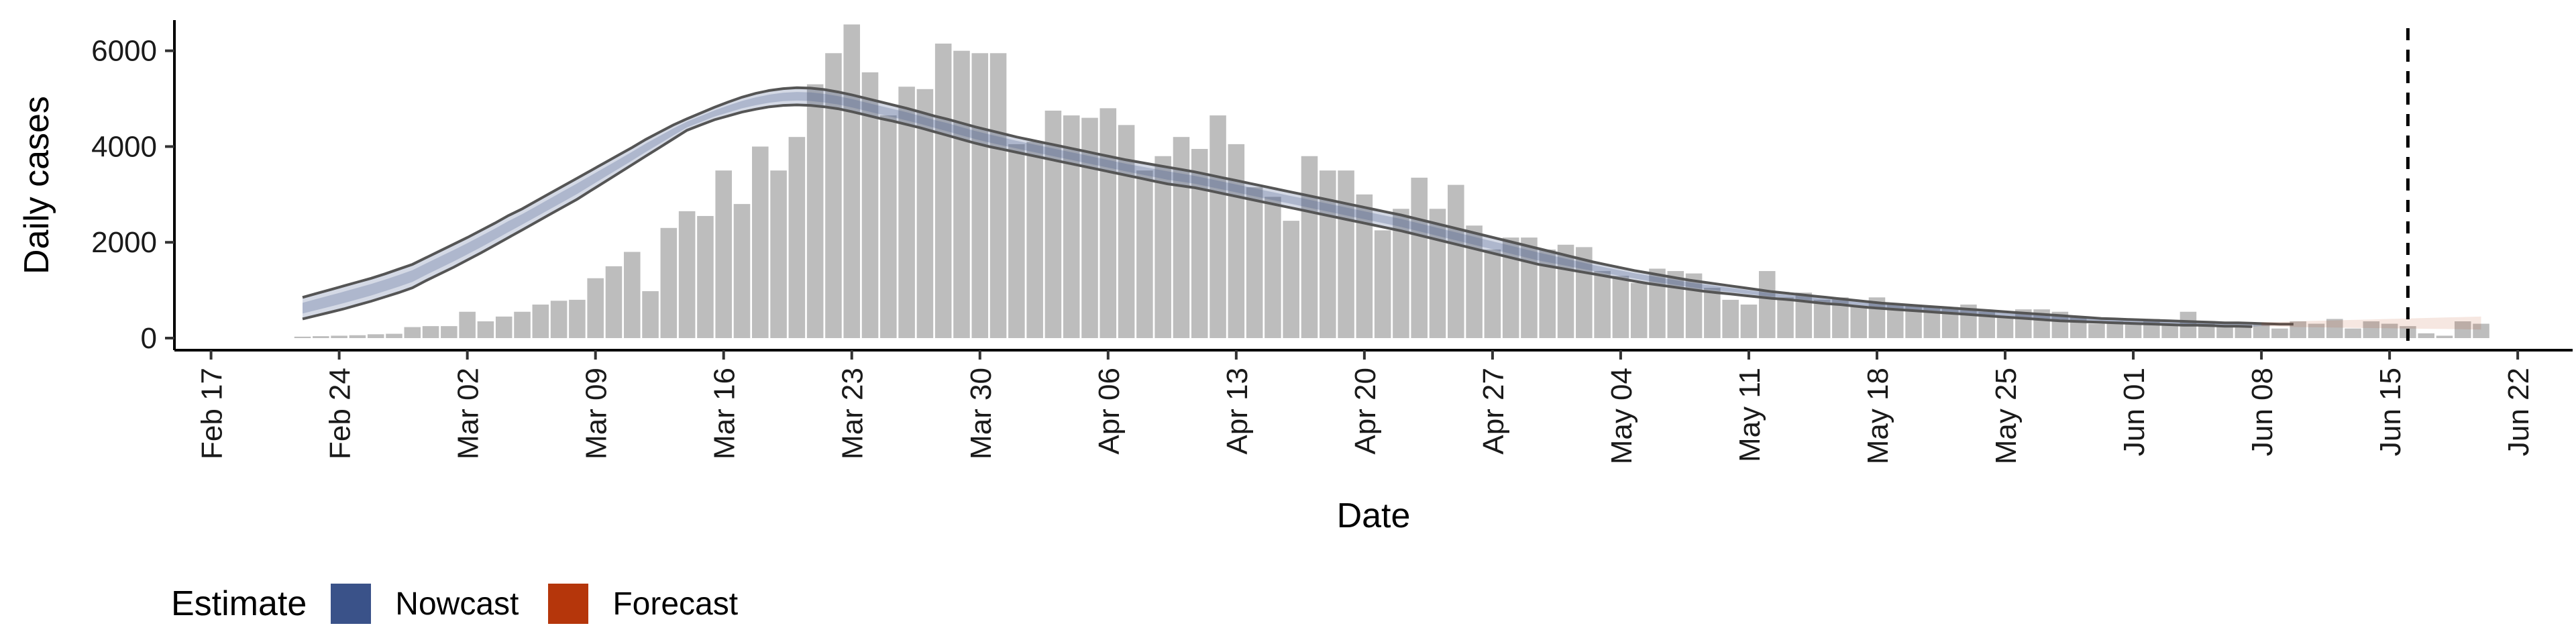 This screenshot has height=644, width=2576. I want to click on x-tick-label: Mar 09, so click(596, 414).